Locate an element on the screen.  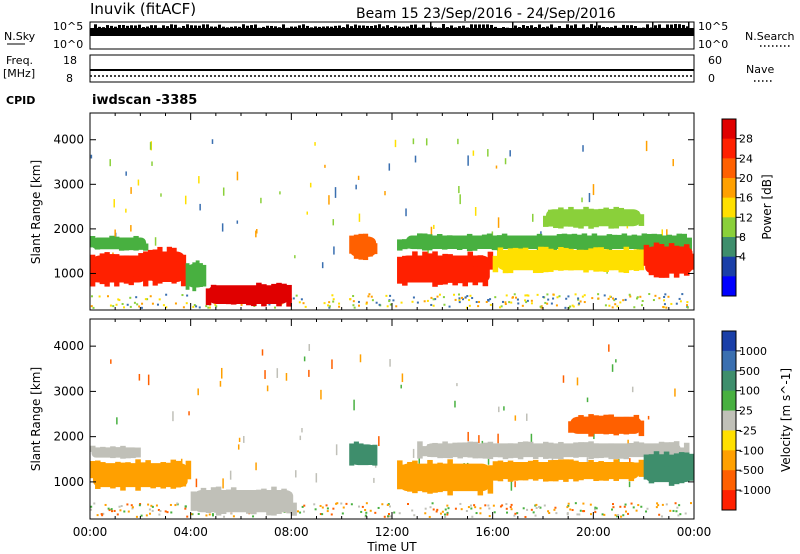
y-tick-label: 1000 is located at coordinates (68, 273).